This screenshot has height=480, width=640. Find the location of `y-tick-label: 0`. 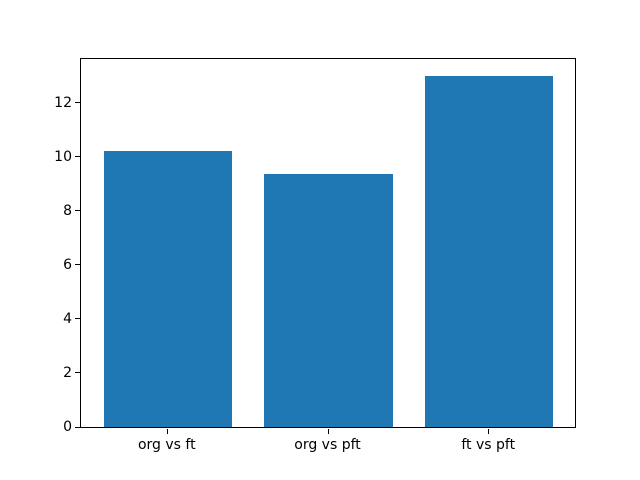

y-tick-label: 0 is located at coordinates (67, 427).